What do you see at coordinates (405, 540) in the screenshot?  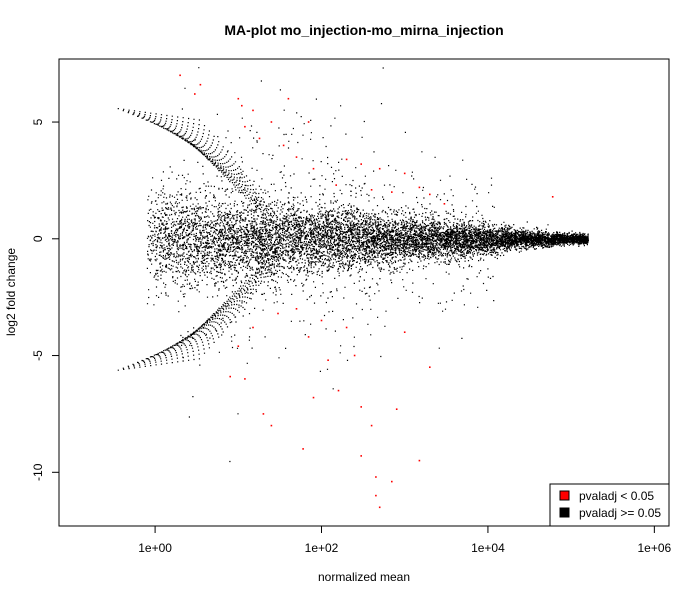 I see `x-axis: 1e+00 1e+02 1e+04 1e+06` at bounding box center [405, 540].